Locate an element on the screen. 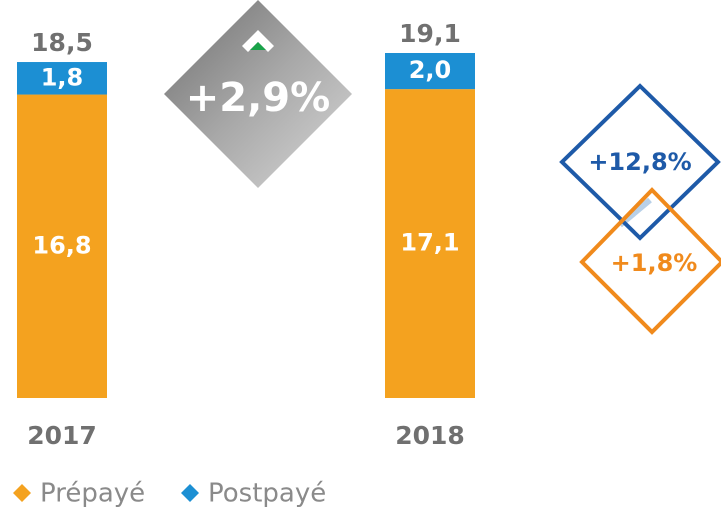 This screenshot has width=721, height=513. legend-label: Postpayé is located at coordinates (267, 494).